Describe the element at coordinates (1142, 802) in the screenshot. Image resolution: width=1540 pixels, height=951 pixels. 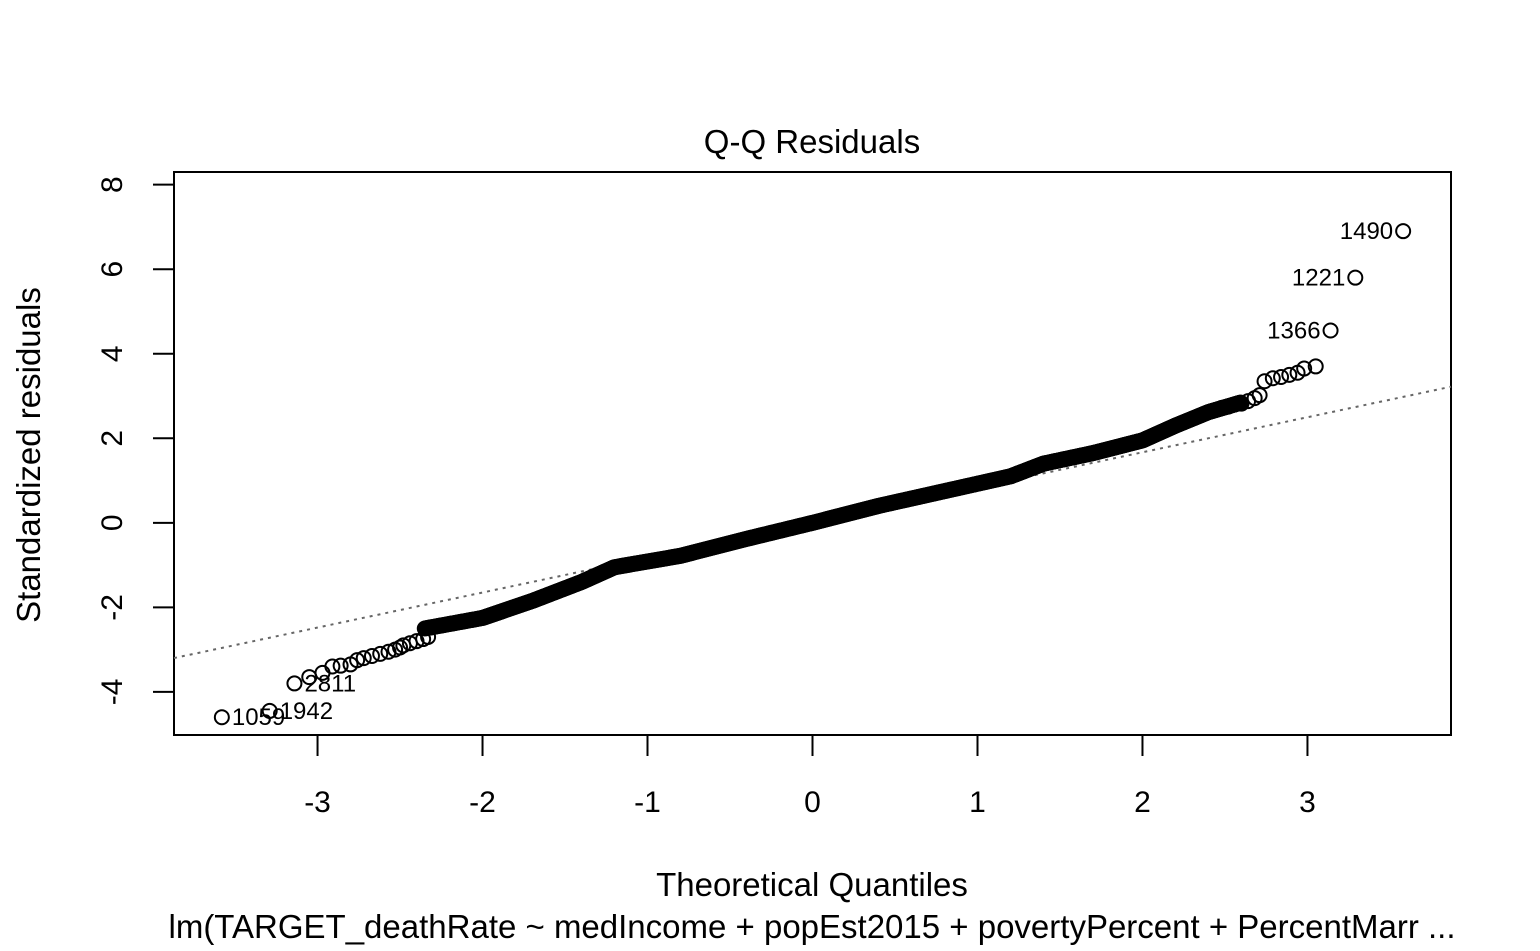
I see `x-tick-label: 2` at that location.